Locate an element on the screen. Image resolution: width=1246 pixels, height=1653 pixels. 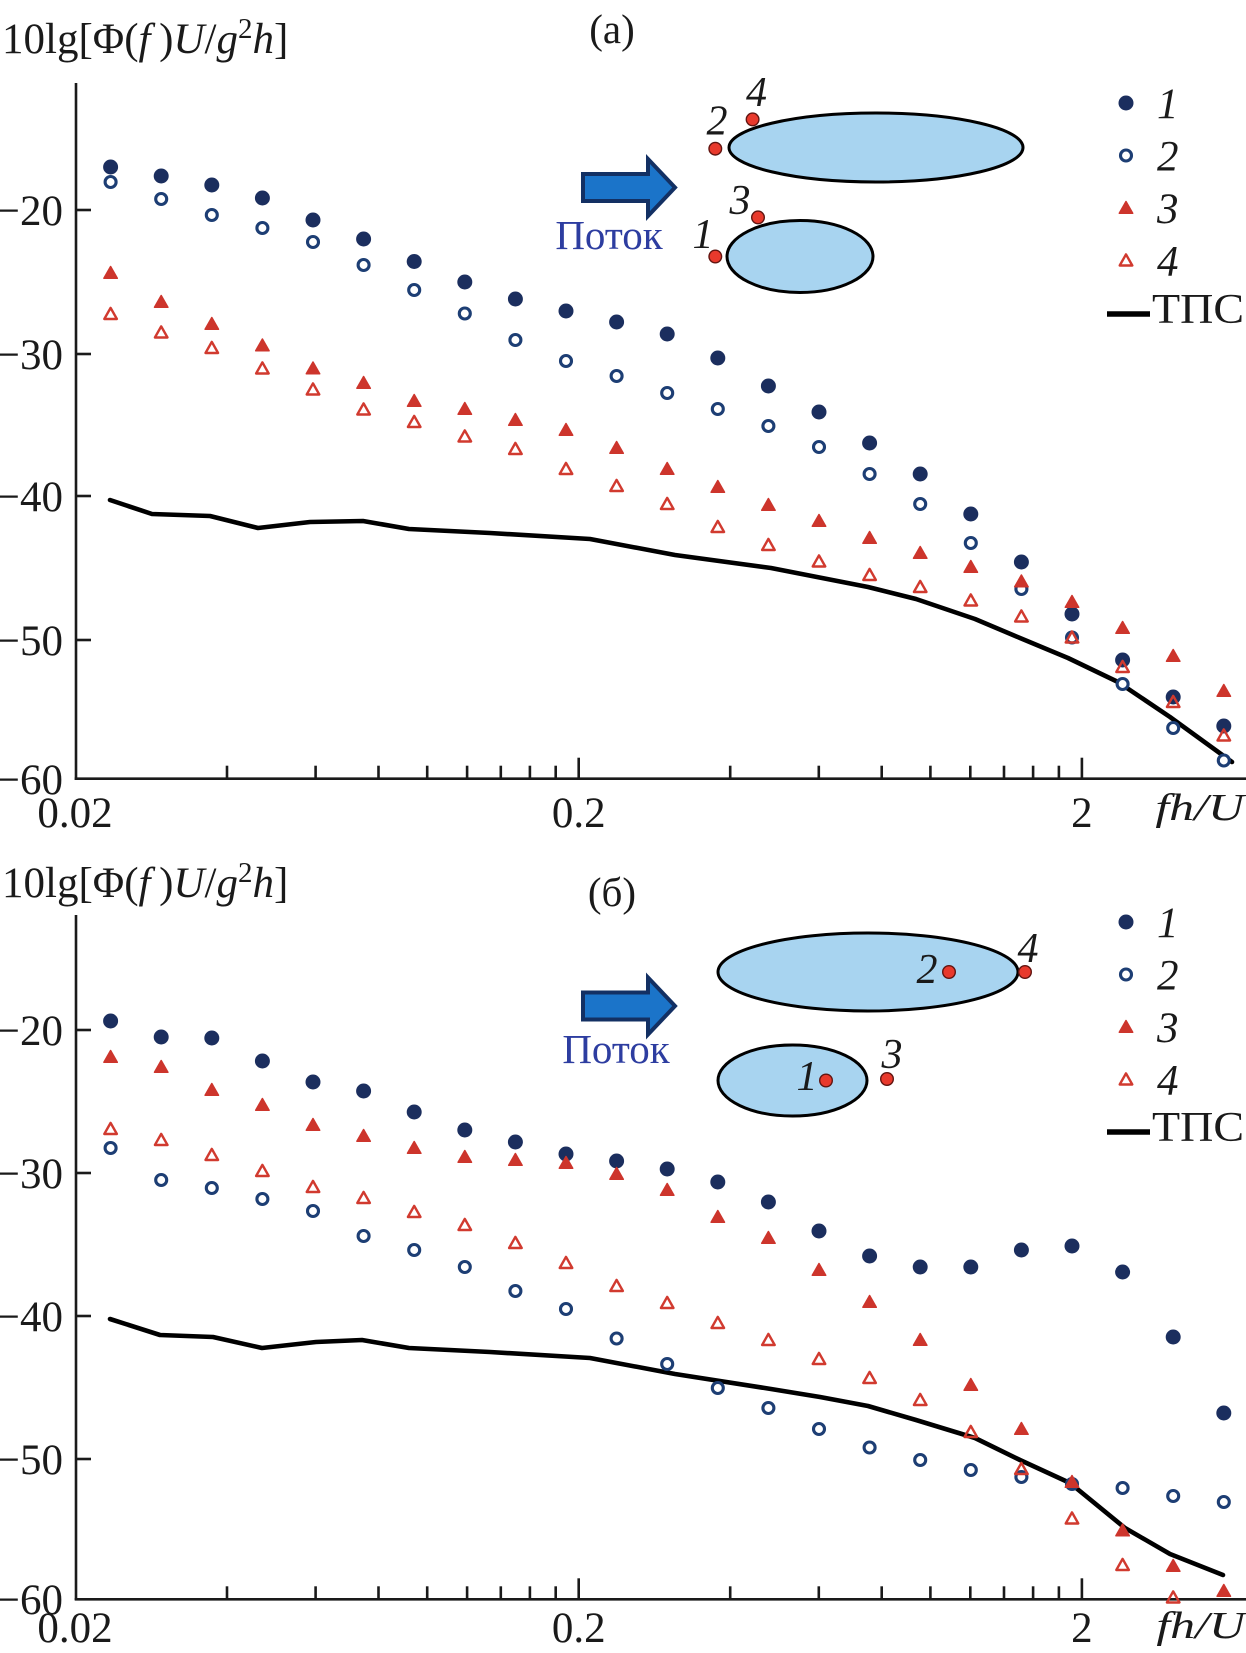
svg-text: (a) is located at coordinates (612, 29).